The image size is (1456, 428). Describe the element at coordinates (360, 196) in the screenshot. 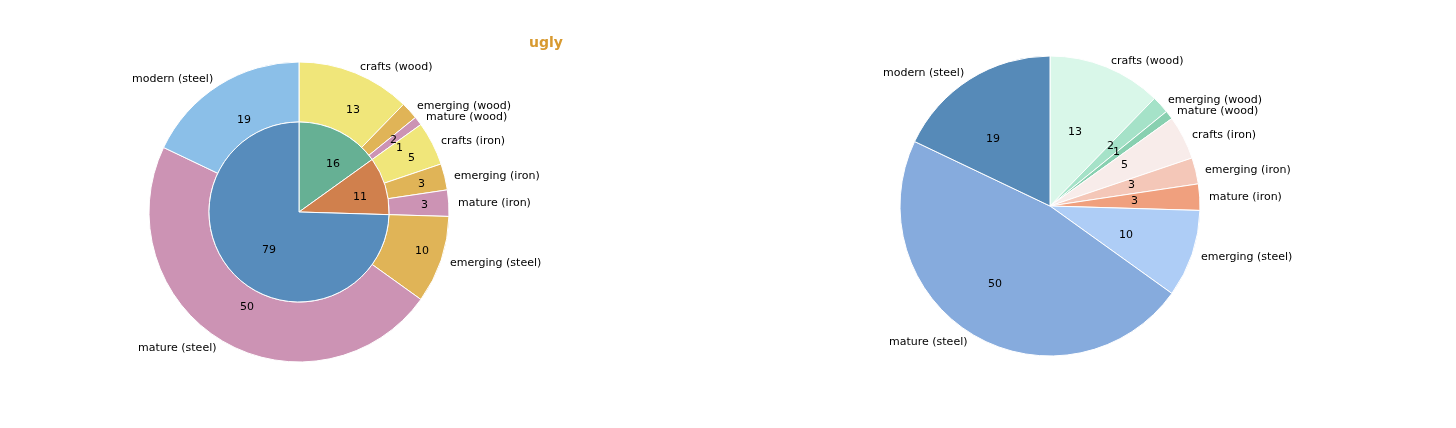

I see `data-label: 11` at that location.